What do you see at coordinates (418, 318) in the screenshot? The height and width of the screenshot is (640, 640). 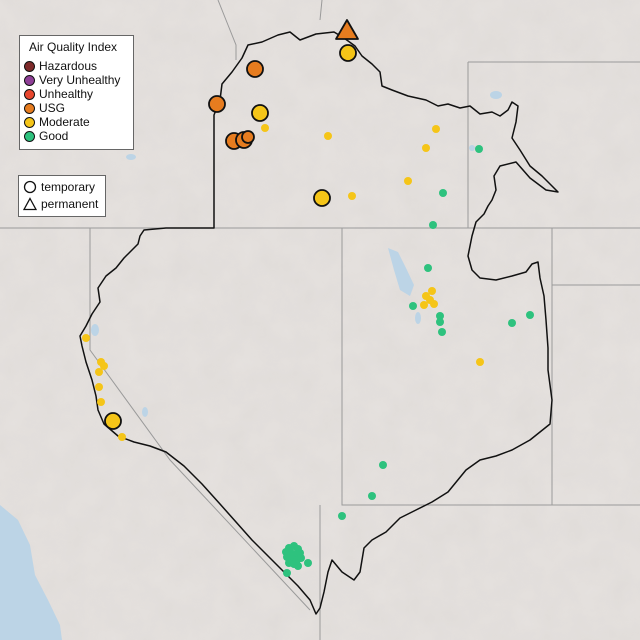 I see `utah-lake` at bounding box center [418, 318].